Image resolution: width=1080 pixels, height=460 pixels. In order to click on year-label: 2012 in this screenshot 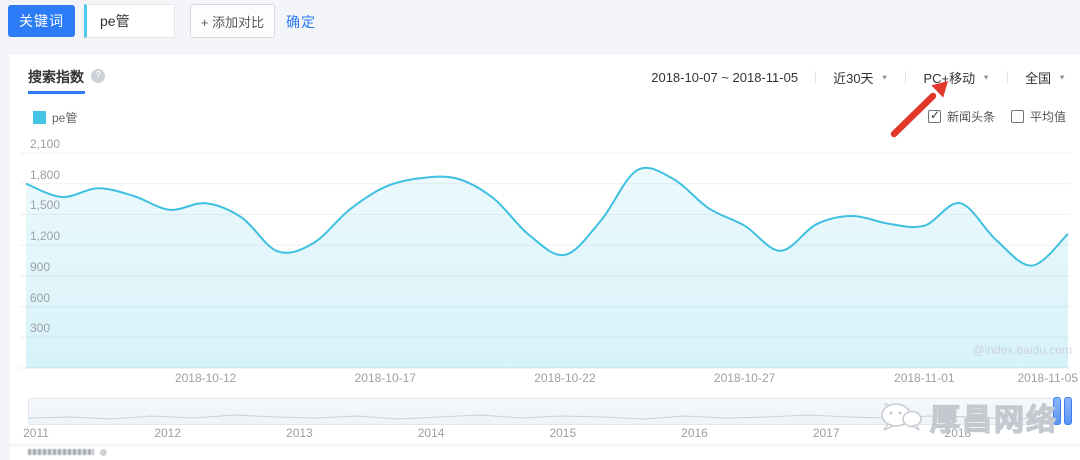, I will do `click(168, 433)`.